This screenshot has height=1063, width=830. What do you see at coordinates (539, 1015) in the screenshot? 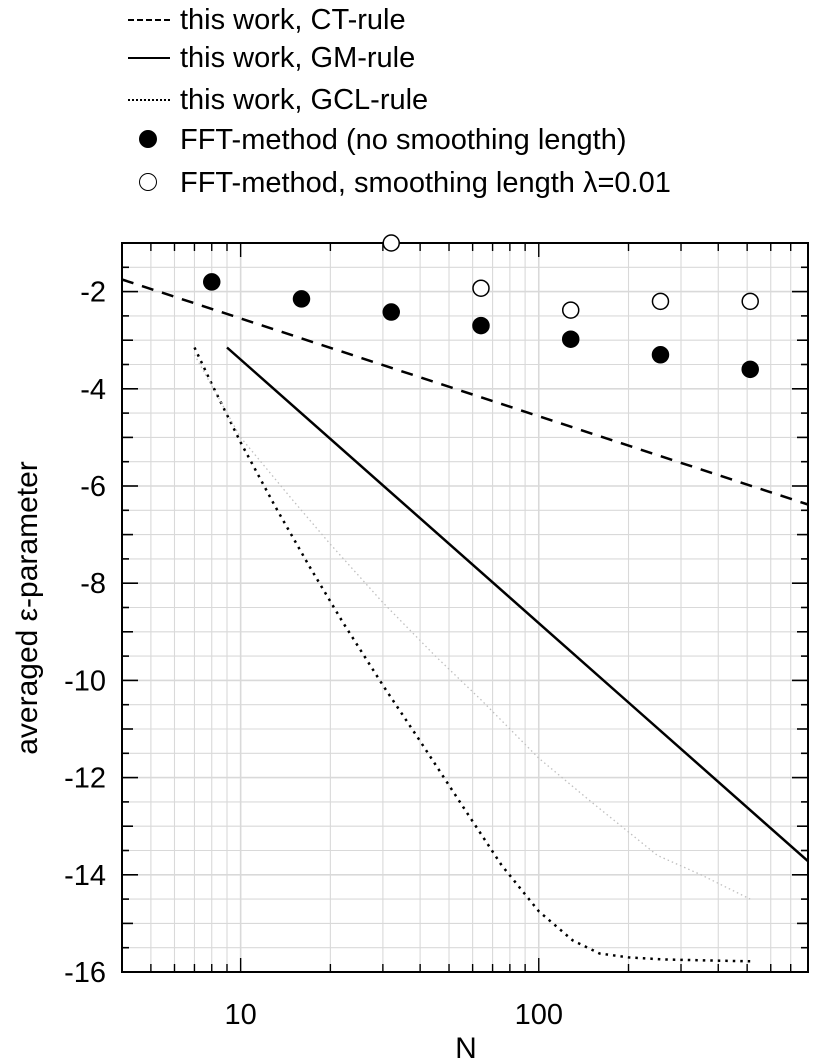
I see `x-tick-label: 100` at bounding box center [539, 1015].